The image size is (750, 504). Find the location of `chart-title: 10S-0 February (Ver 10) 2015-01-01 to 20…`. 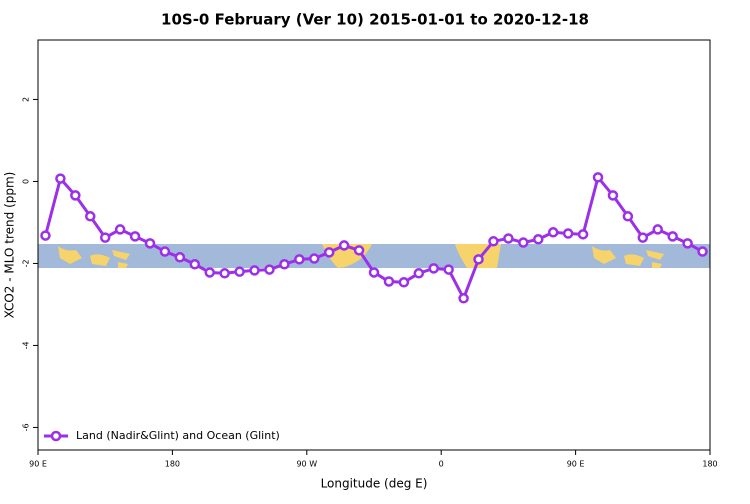

chart-title: 10S-0 February (Ver 10) 2015-01-01 to 20… is located at coordinates (375, 20).